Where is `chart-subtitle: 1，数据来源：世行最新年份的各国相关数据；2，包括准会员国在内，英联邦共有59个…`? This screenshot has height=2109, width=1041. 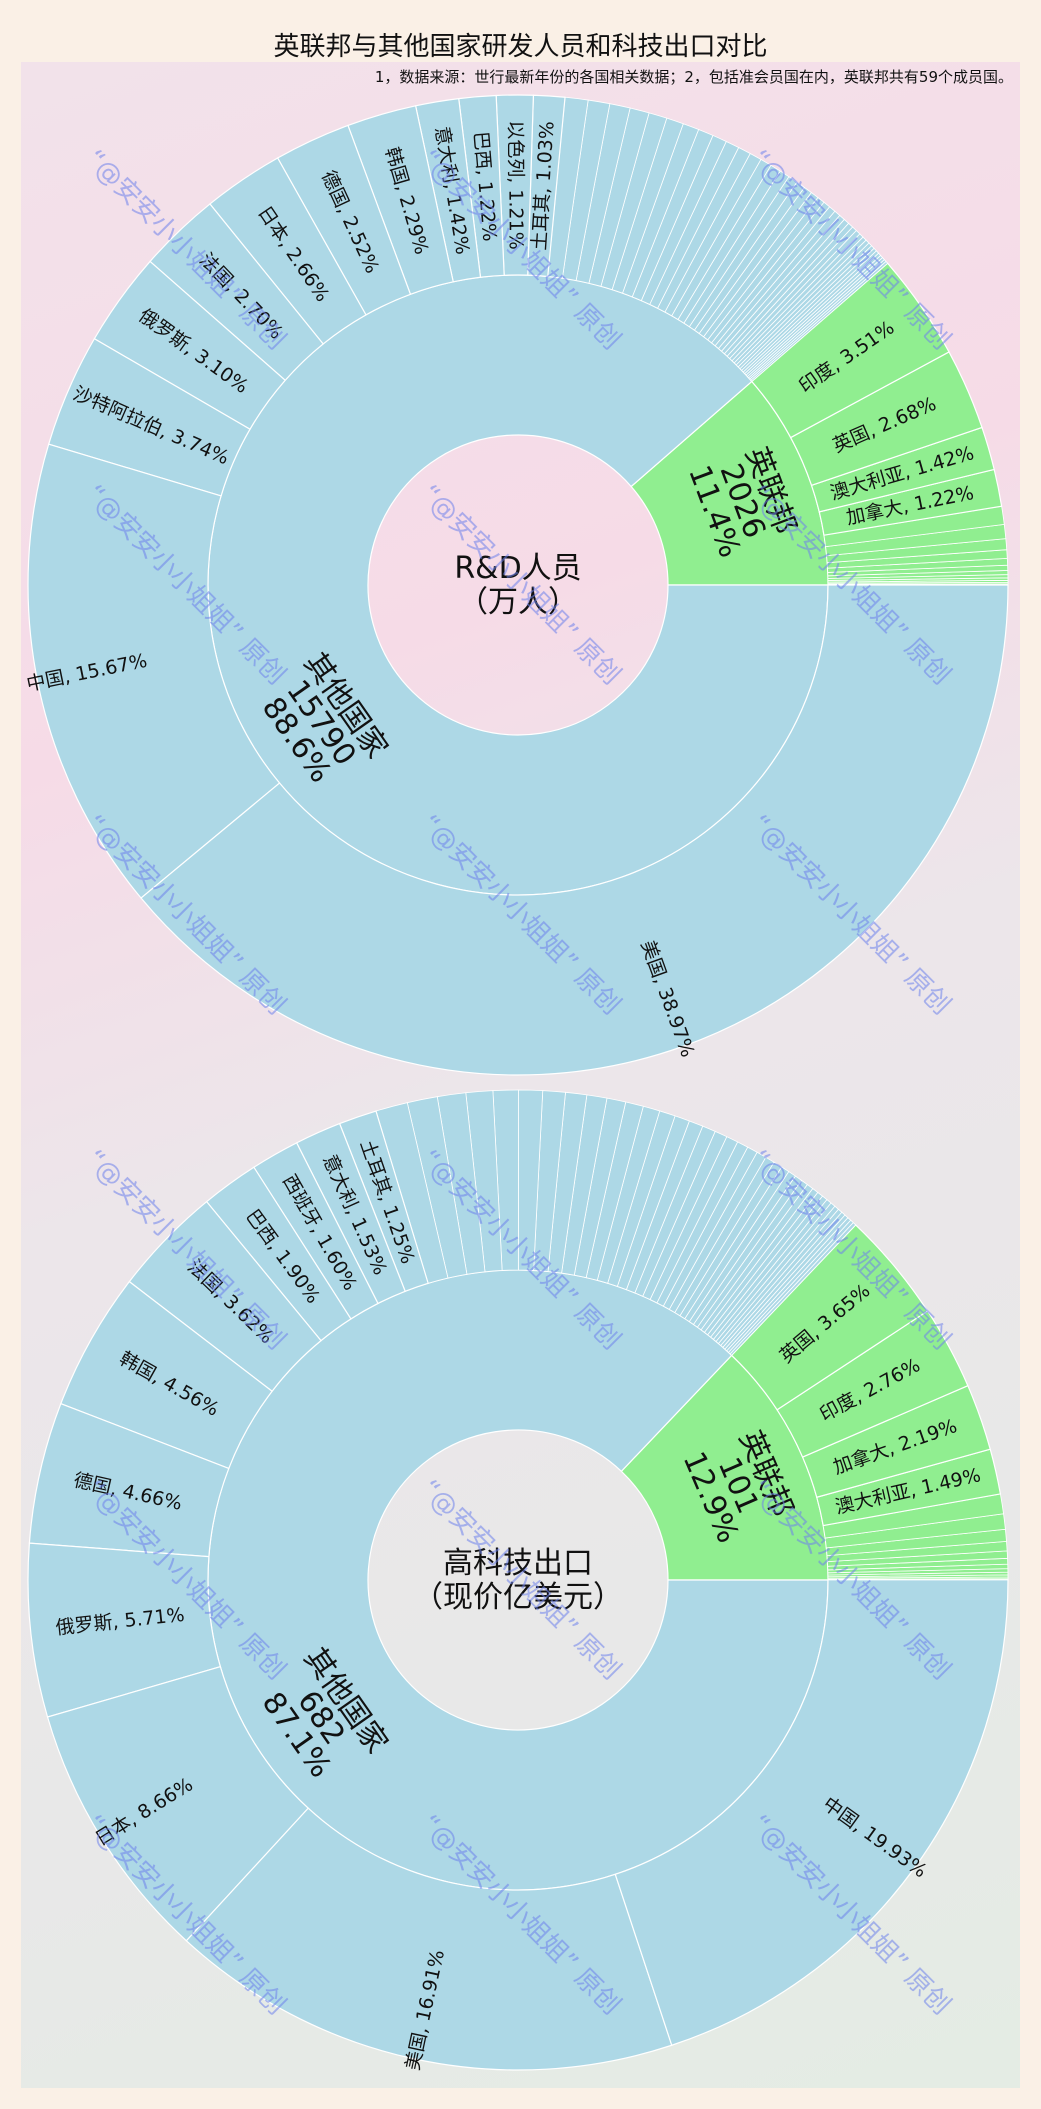 chart-subtitle: 1，数据来源：世行最新年份的各国相关数据；2，包括准会员国在内，英联邦共有59个… is located at coordinates (693, 77).